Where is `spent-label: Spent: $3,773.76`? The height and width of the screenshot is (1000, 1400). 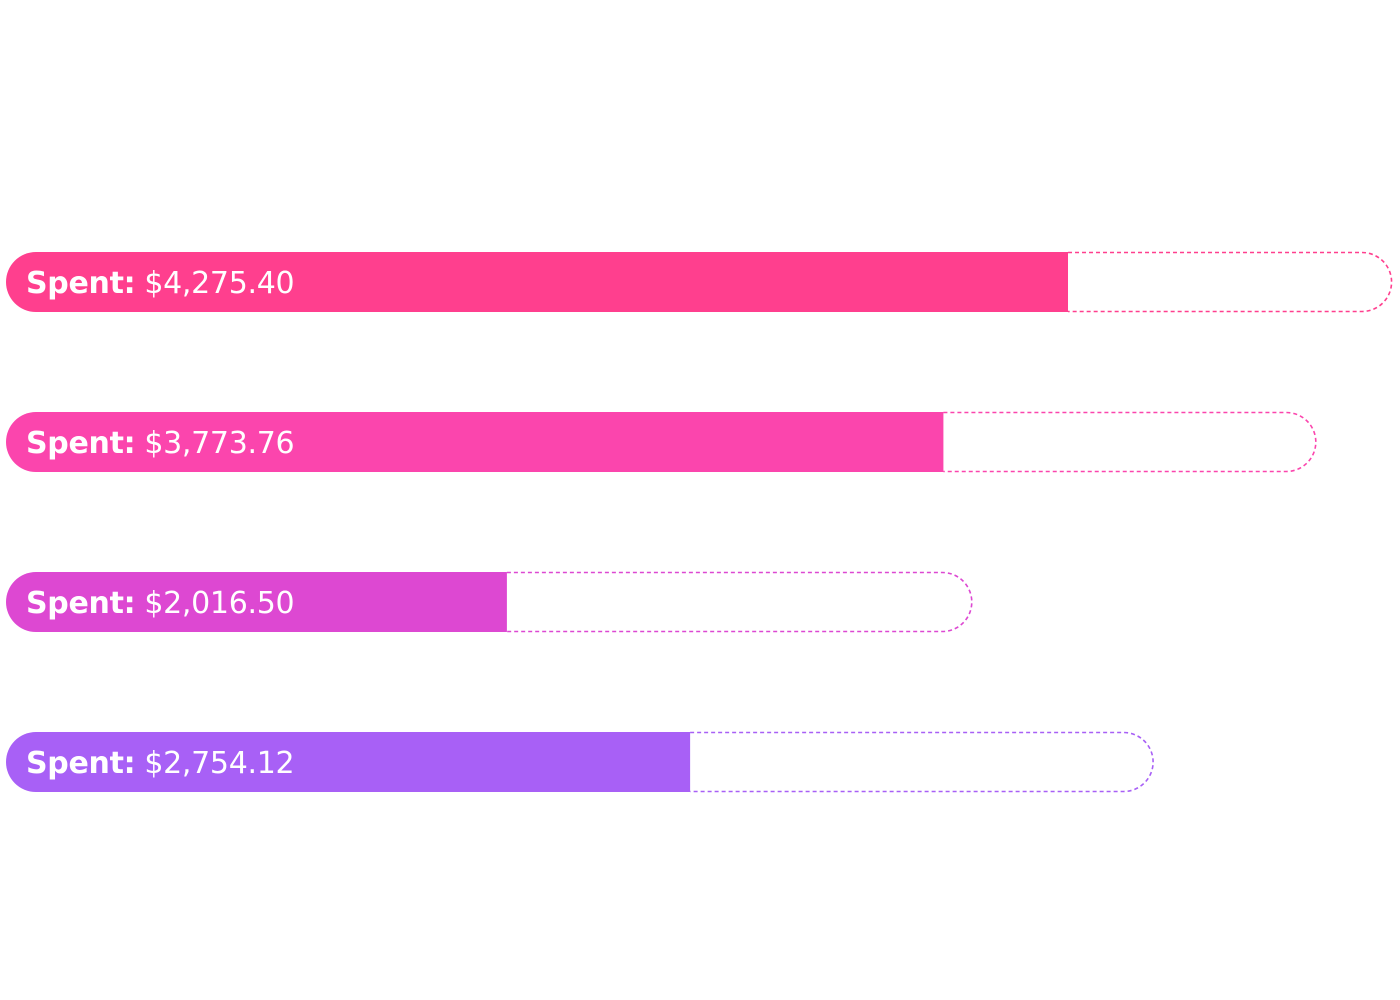 spent-label: Spent: $3,773.76 is located at coordinates (160, 443).